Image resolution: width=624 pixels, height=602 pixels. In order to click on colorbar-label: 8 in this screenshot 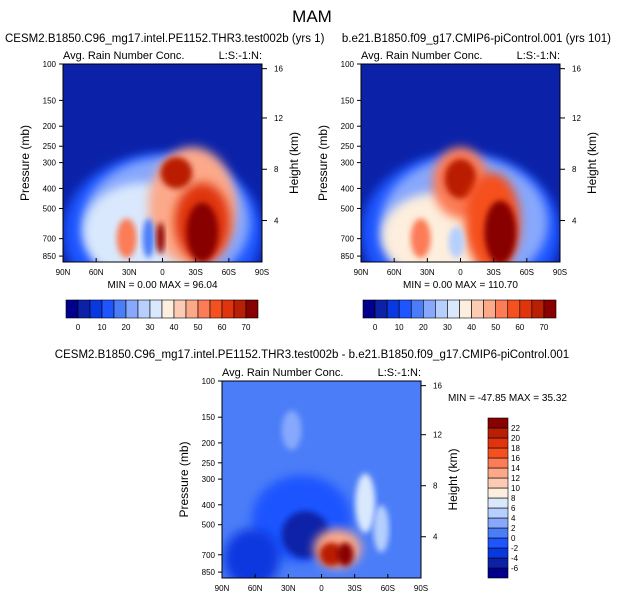, I will do `click(513, 498)`.